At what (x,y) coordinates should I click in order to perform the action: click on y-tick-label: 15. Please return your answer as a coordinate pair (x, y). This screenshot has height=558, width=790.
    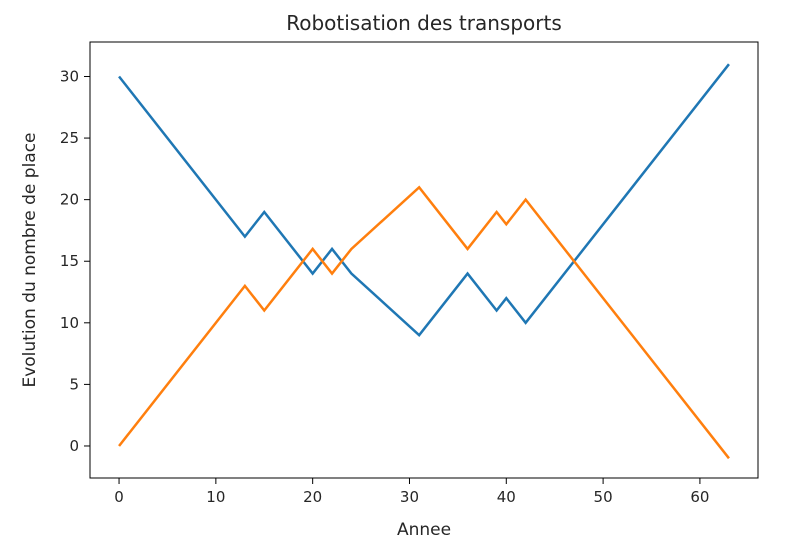
    Looking at the image, I should click on (69, 261).